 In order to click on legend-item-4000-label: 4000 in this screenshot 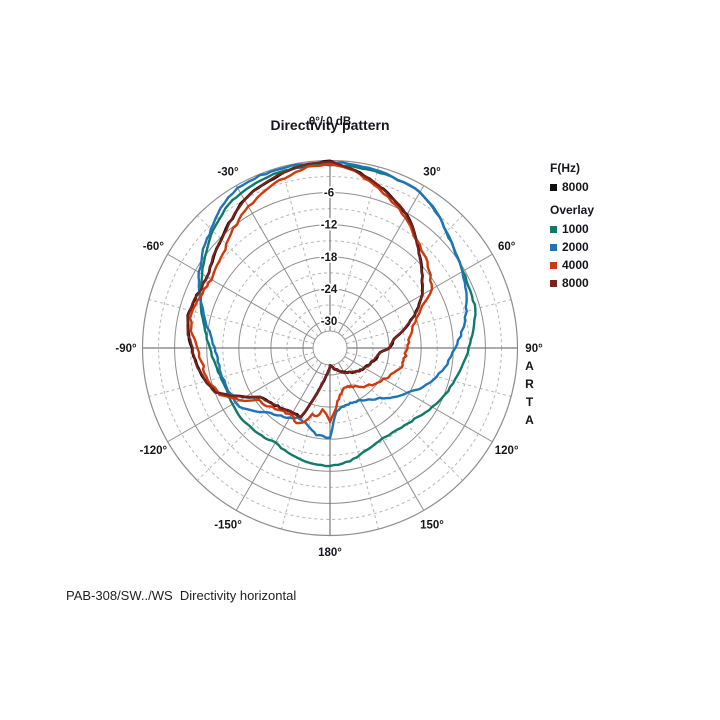, I will do `click(575, 265)`.